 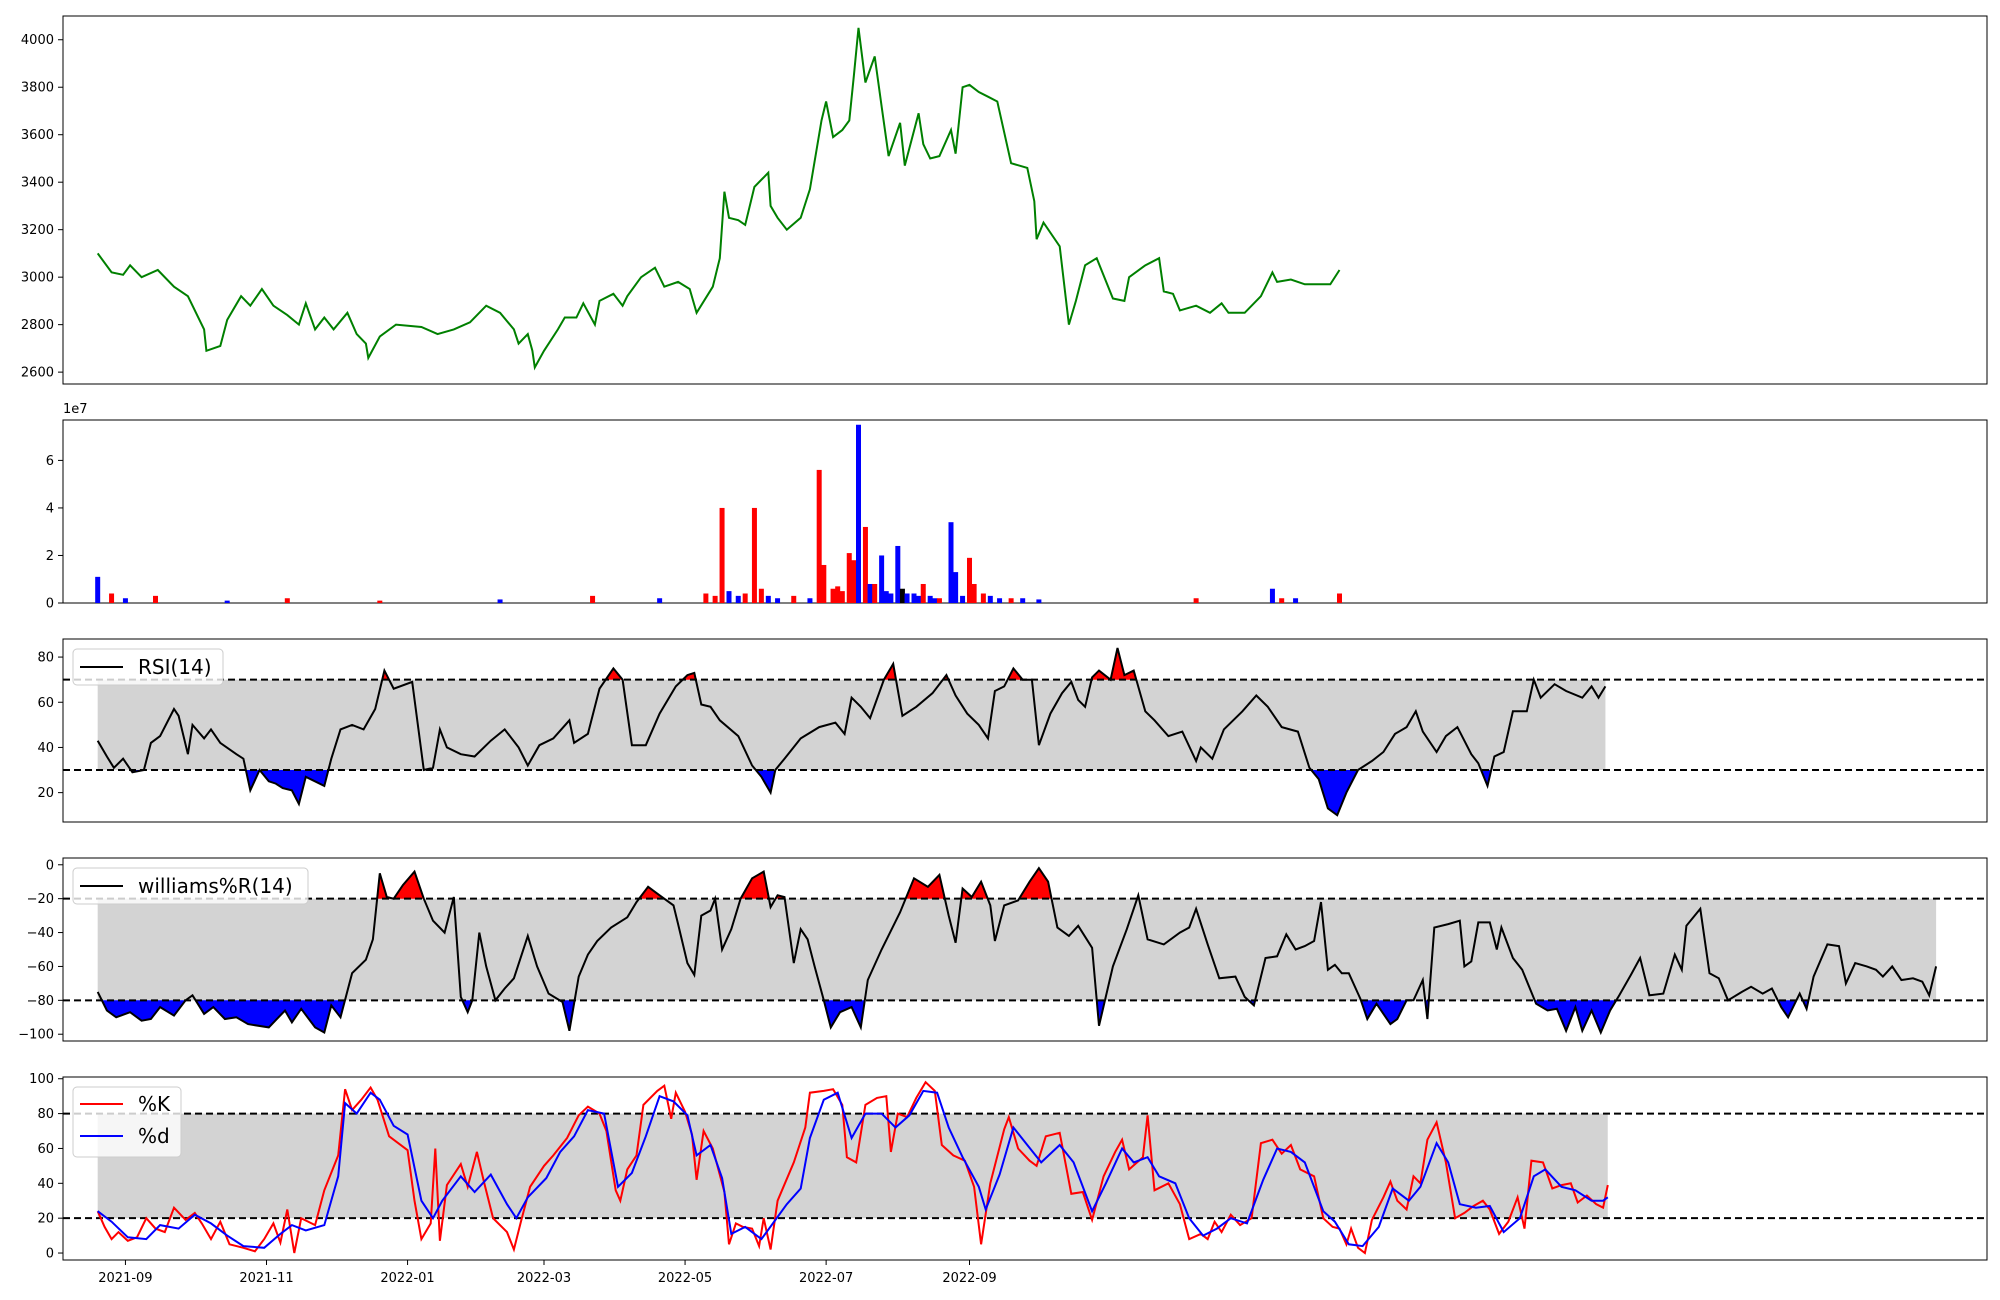 I want to click on price-y-tick-label: 2600, so click(x=37, y=373).